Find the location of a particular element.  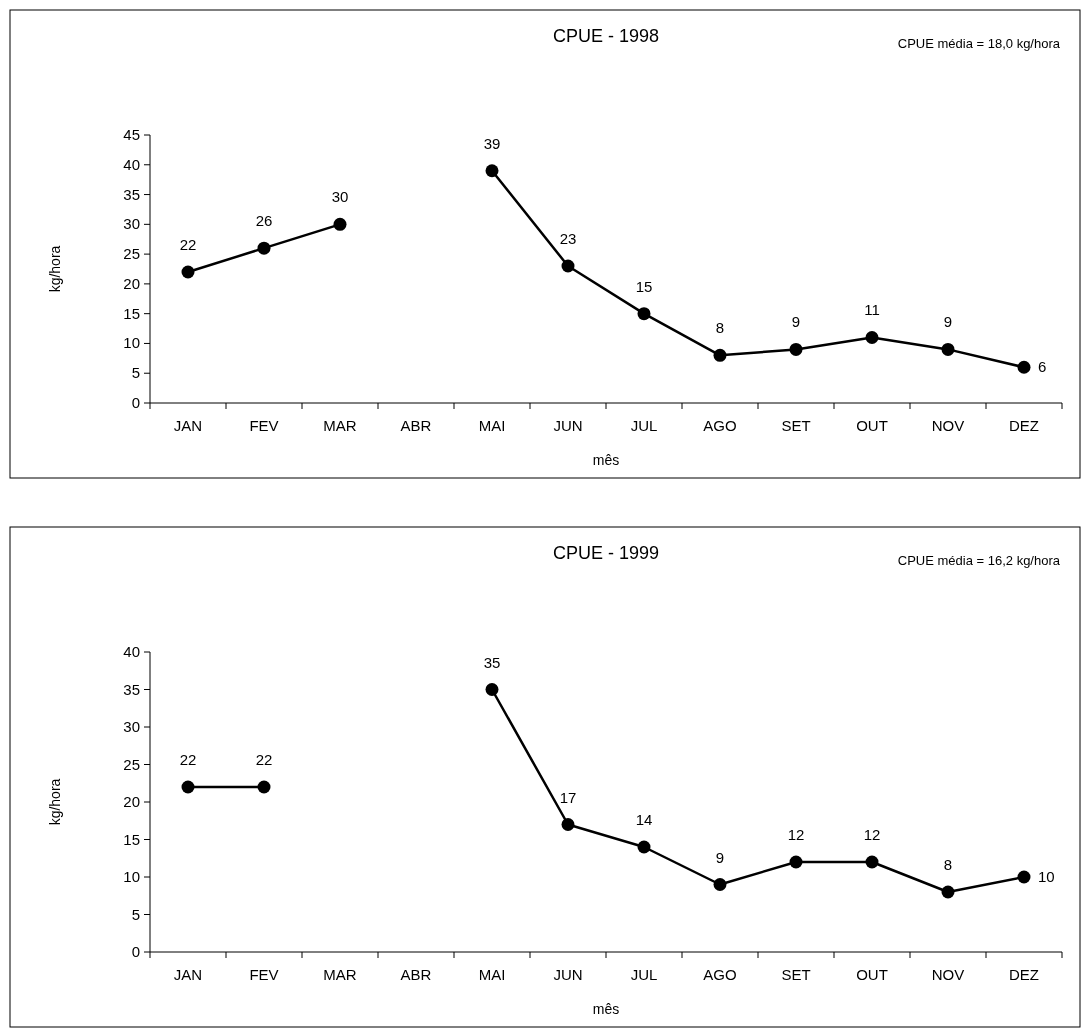

chart-title: CPUE - 1999 is located at coordinates (606, 553).